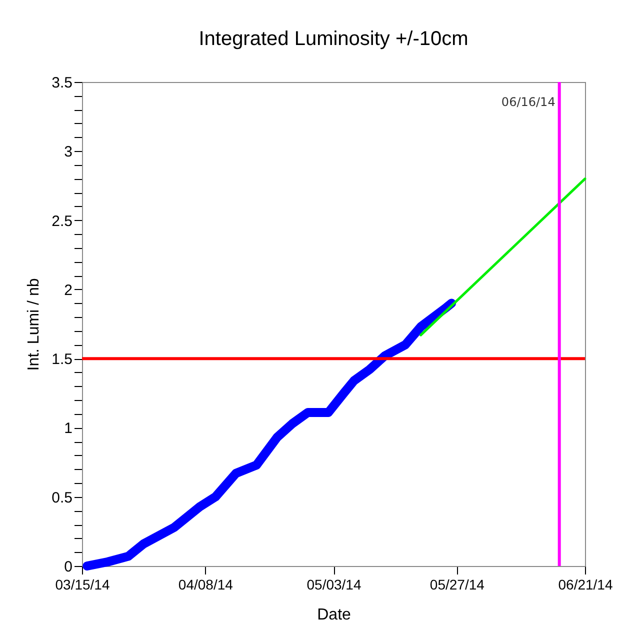 The image size is (623, 628). Describe the element at coordinates (62, 221) in the screenshot. I see `y-tick-label: 2.5` at that location.